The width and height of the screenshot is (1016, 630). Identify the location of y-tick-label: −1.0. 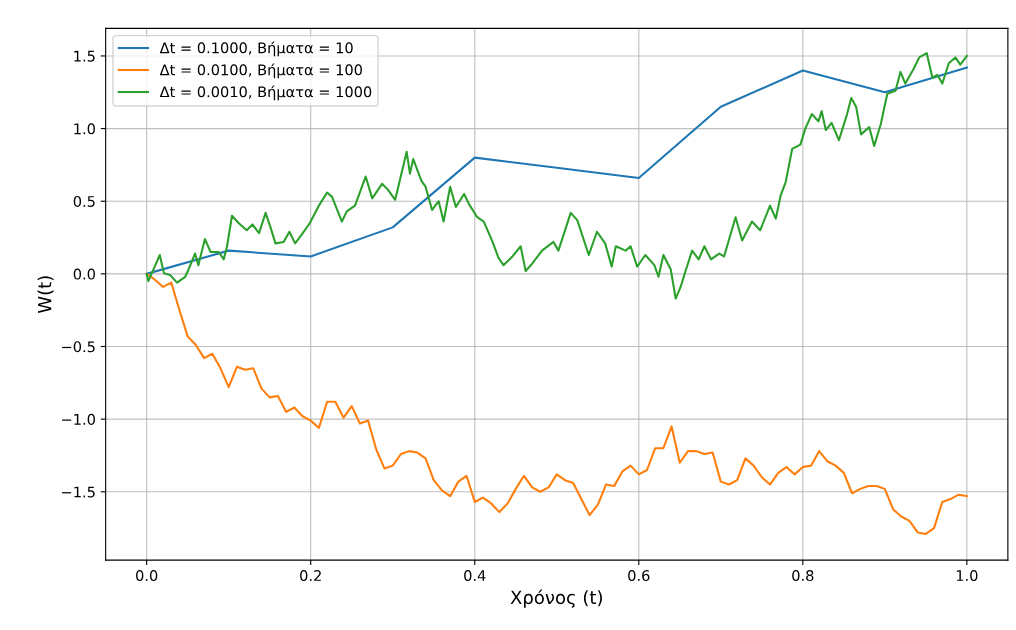
(78, 419).